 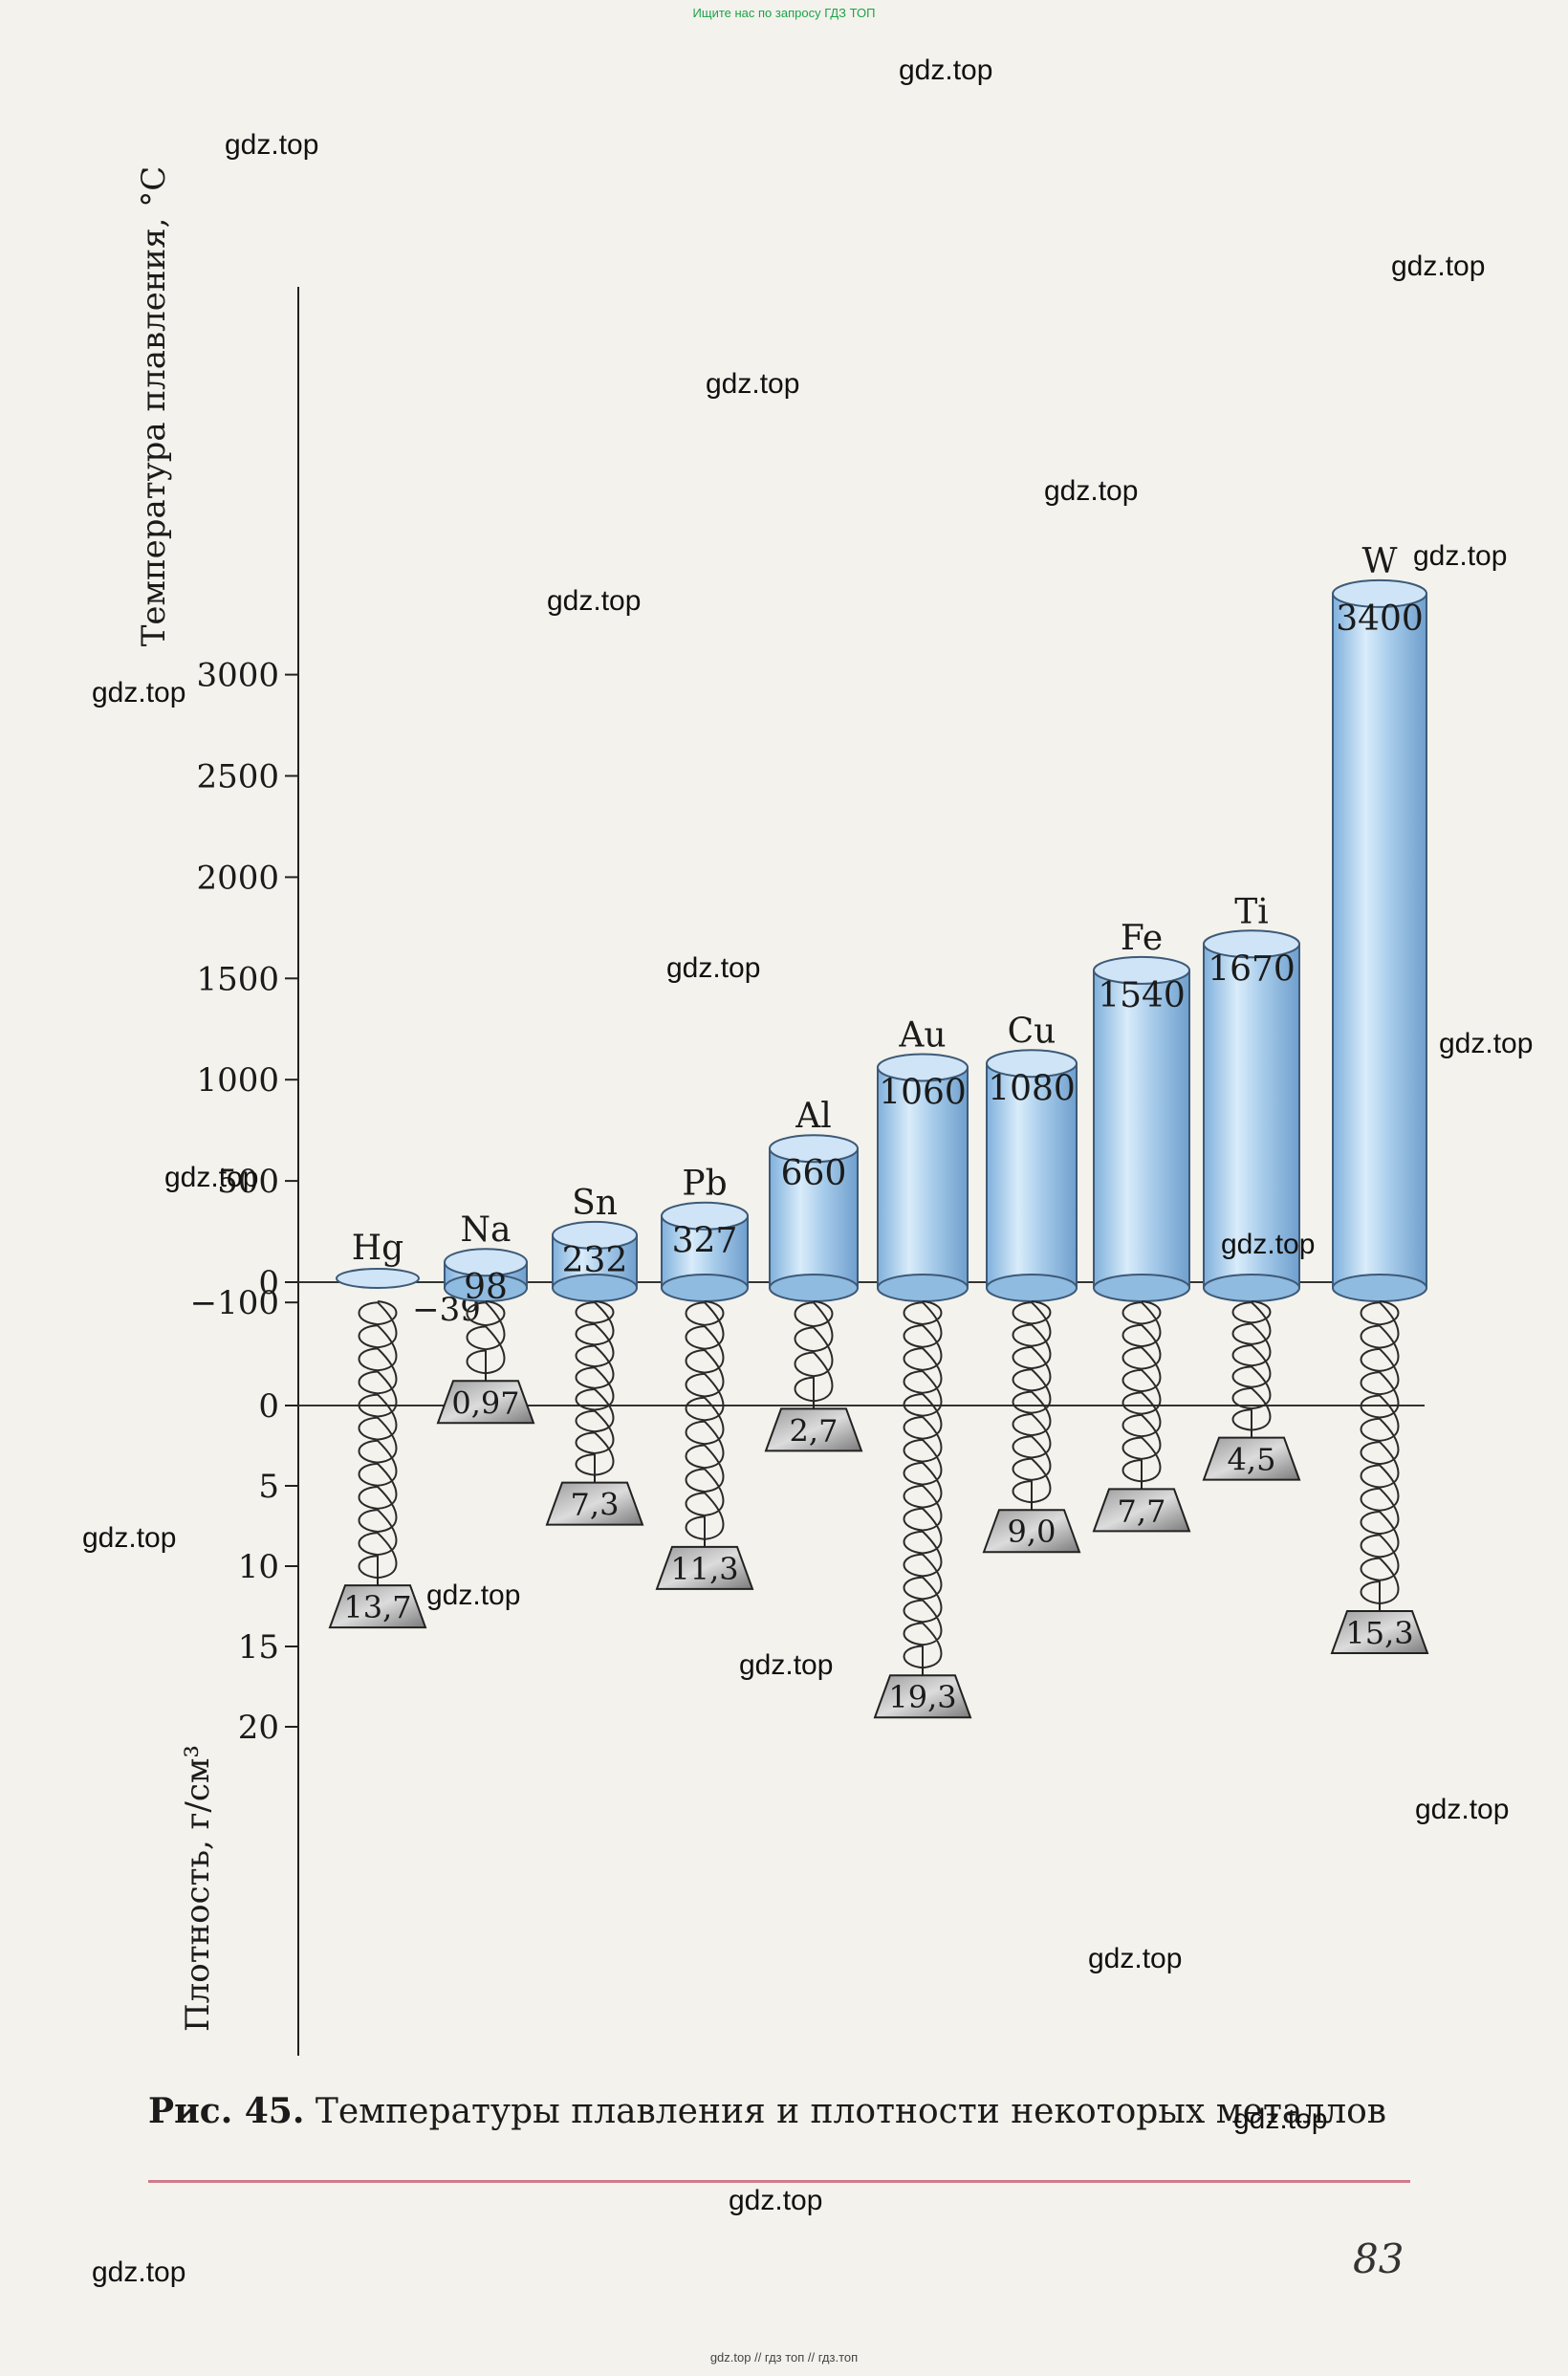 What do you see at coordinates (1252, 969) in the screenshot?
I see `temperature-value-label: 1670` at bounding box center [1252, 969].